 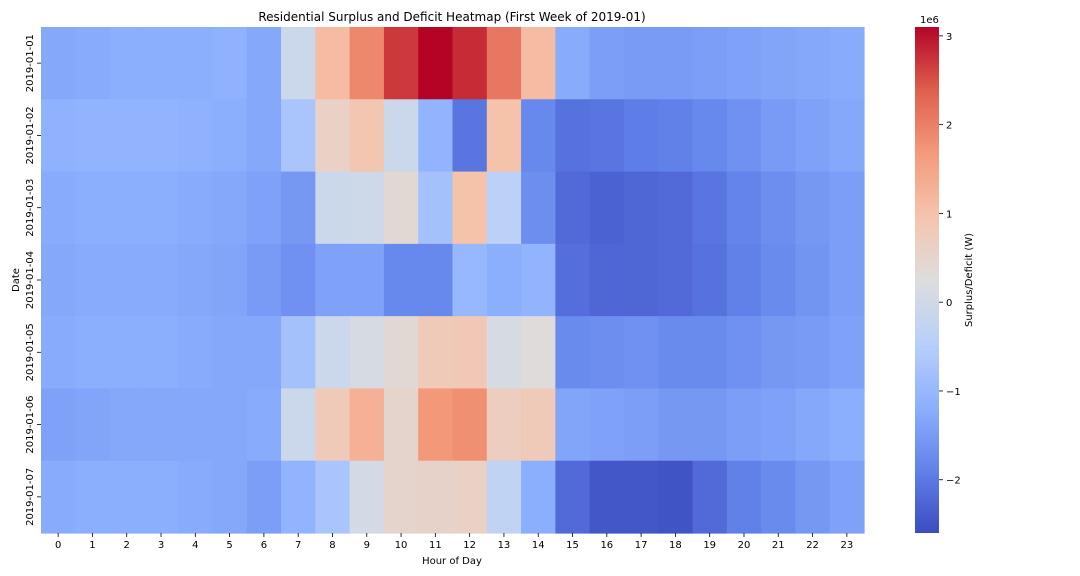 I want to click on x-tick-label: 2, so click(x=127, y=545).